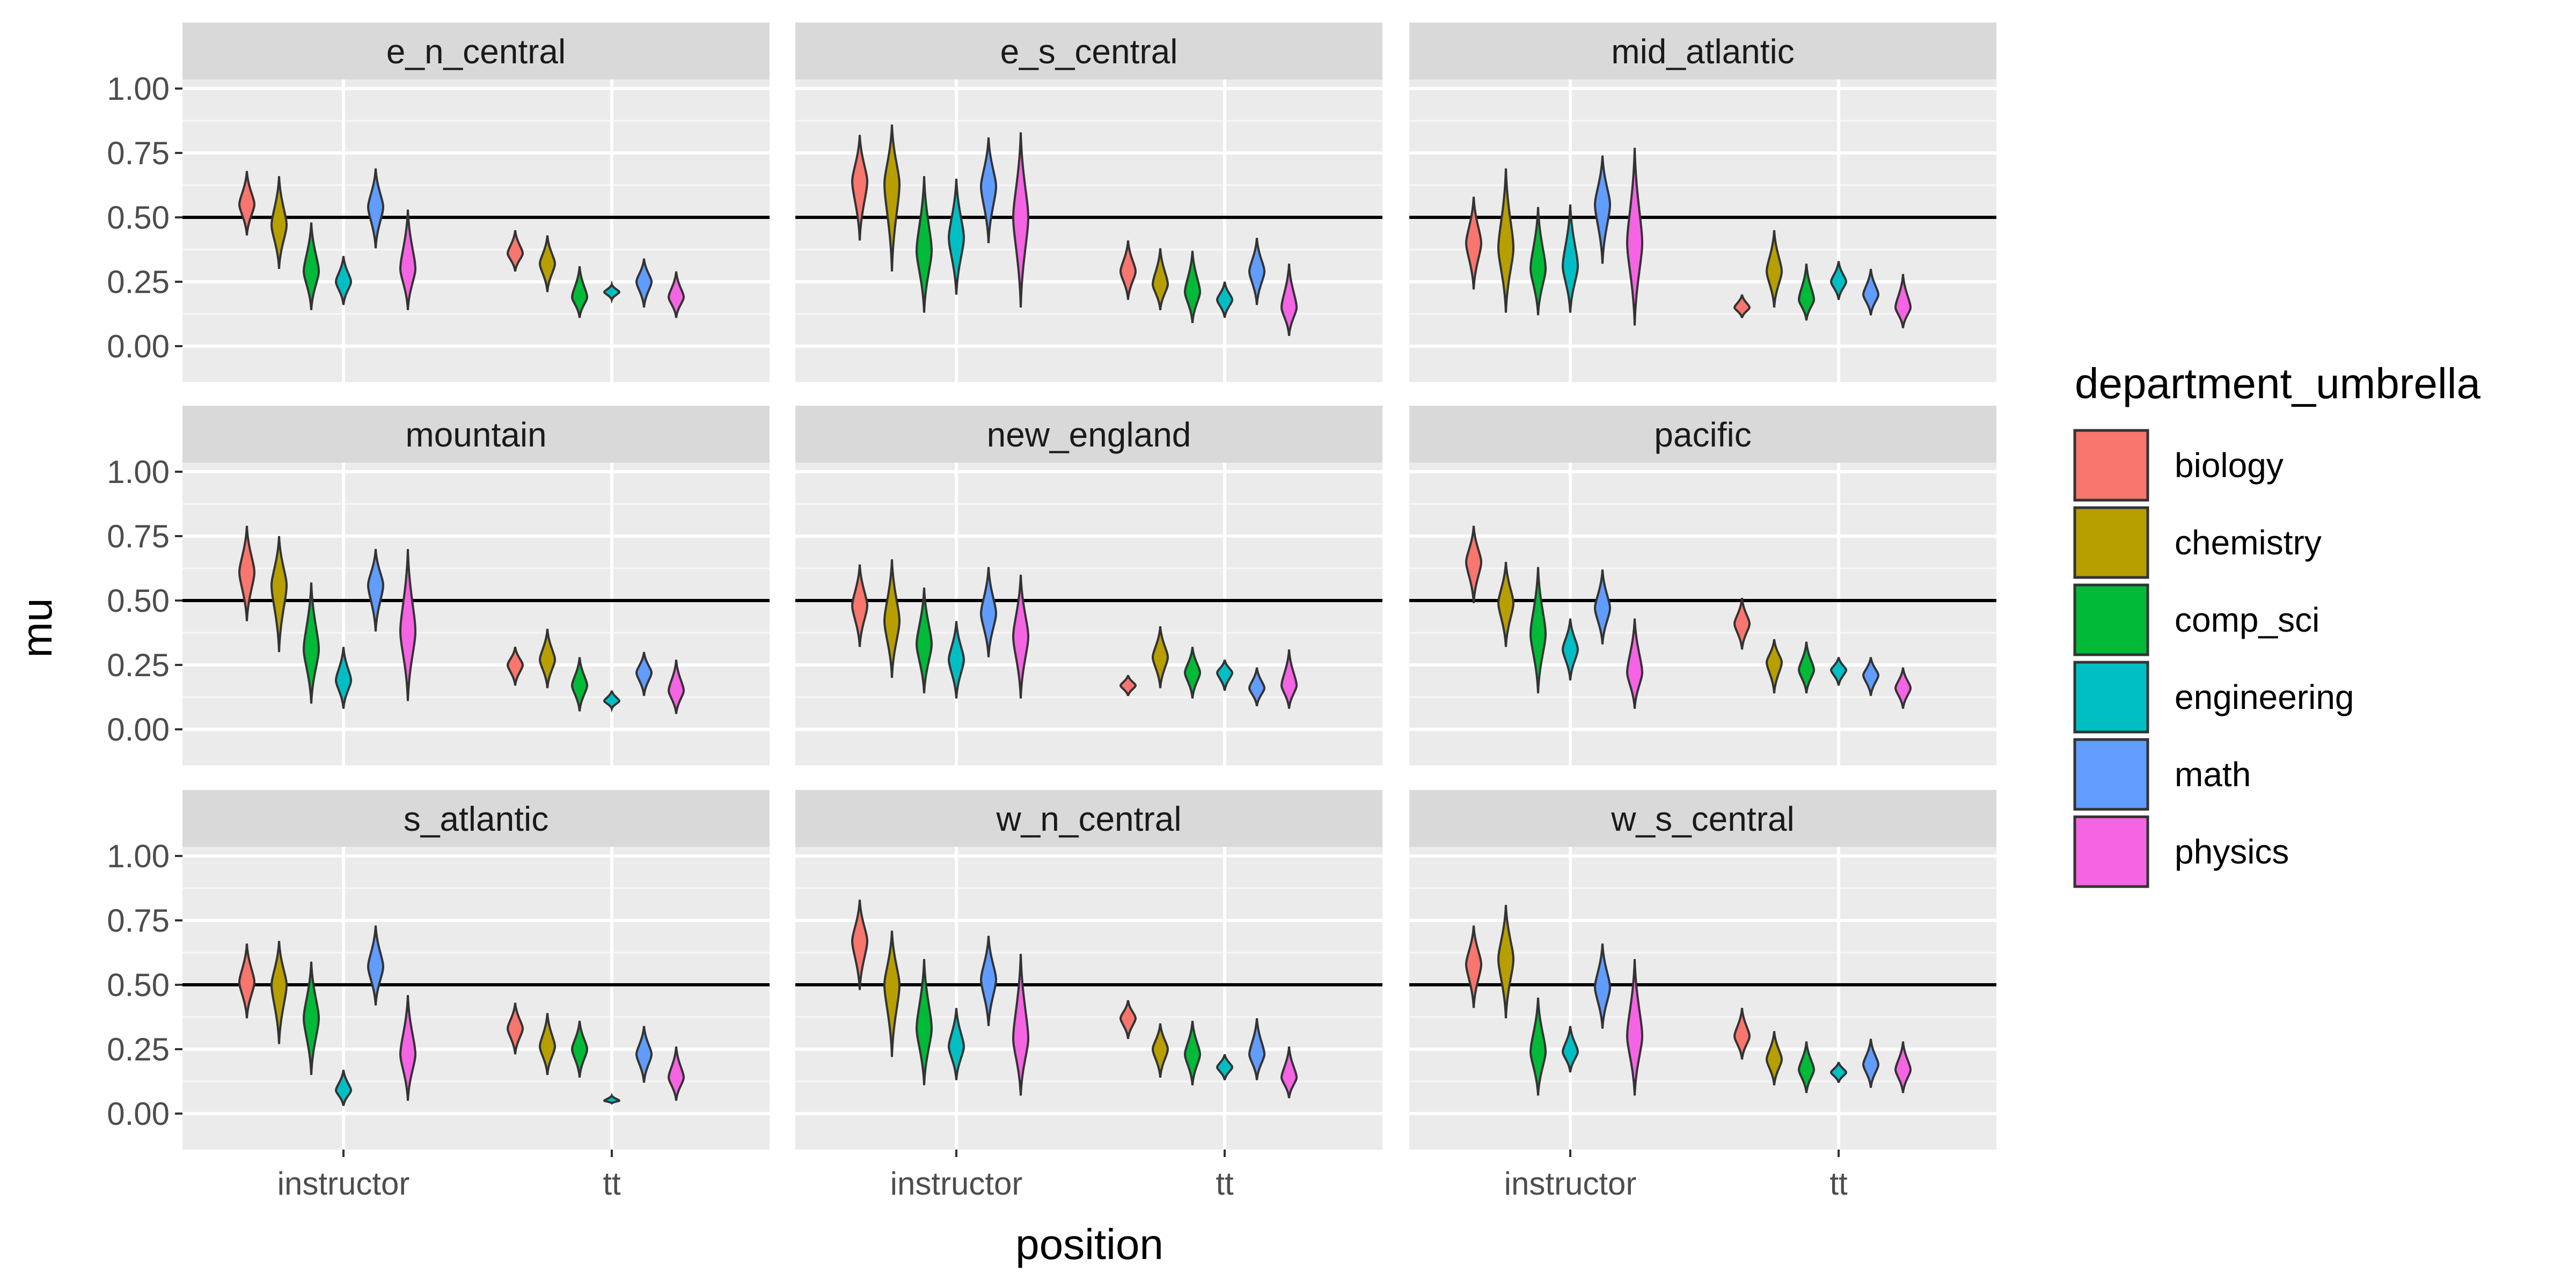 The height and width of the screenshot is (1288, 2576). I want to click on violin-new_england-instructor-engineering, so click(956, 660).